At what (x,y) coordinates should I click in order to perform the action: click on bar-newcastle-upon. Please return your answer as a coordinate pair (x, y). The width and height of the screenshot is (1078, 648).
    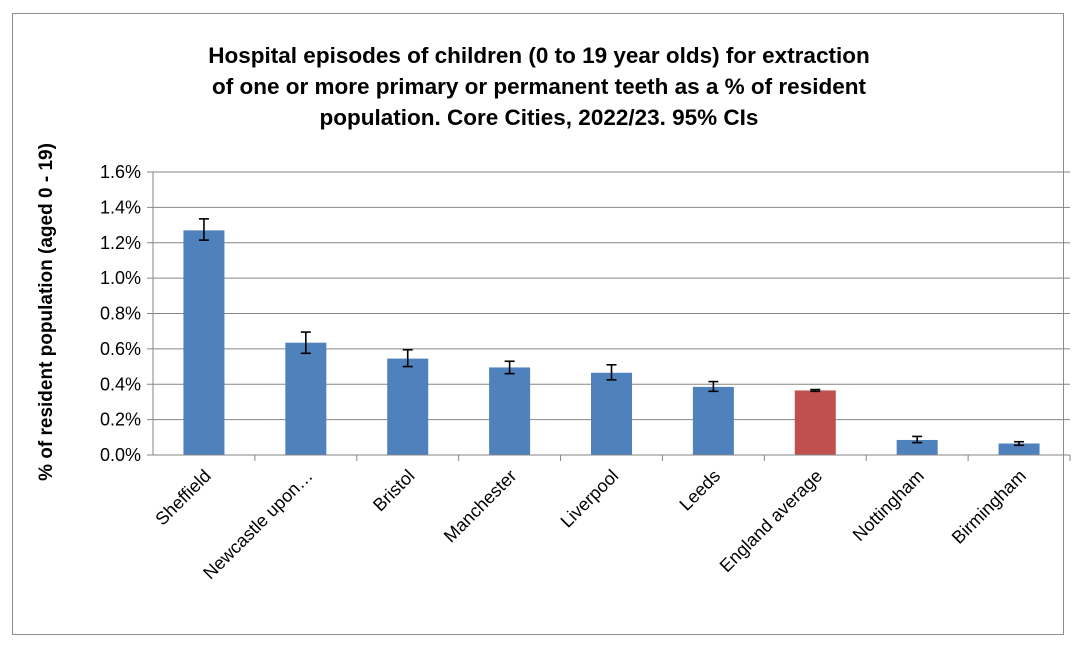
    Looking at the image, I should click on (306, 398).